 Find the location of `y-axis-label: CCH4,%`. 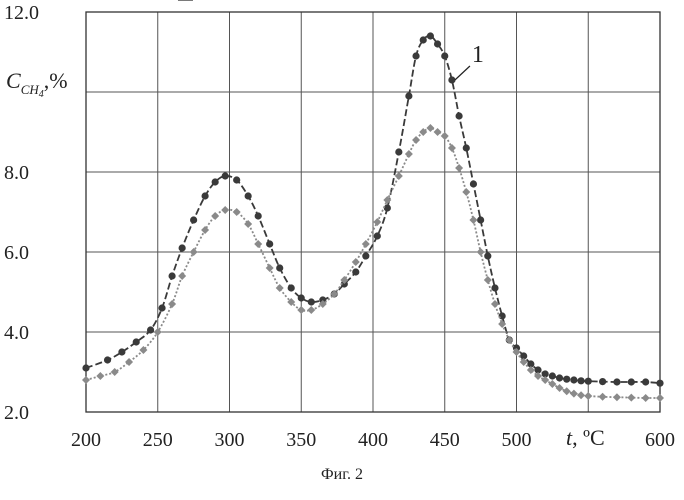

y-axis-label: CCH4,% is located at coordinates (37, 84).